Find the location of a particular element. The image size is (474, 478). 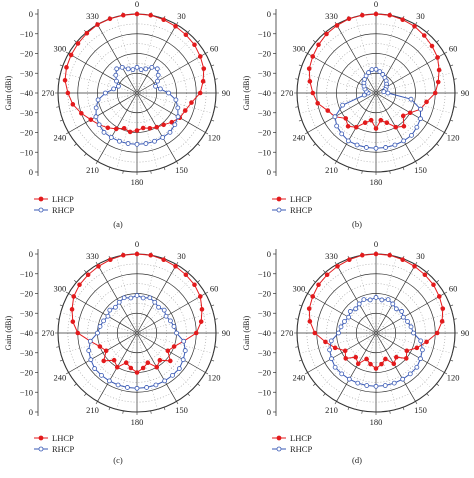

angle-label: 300 is located at coordinates (299, 49).